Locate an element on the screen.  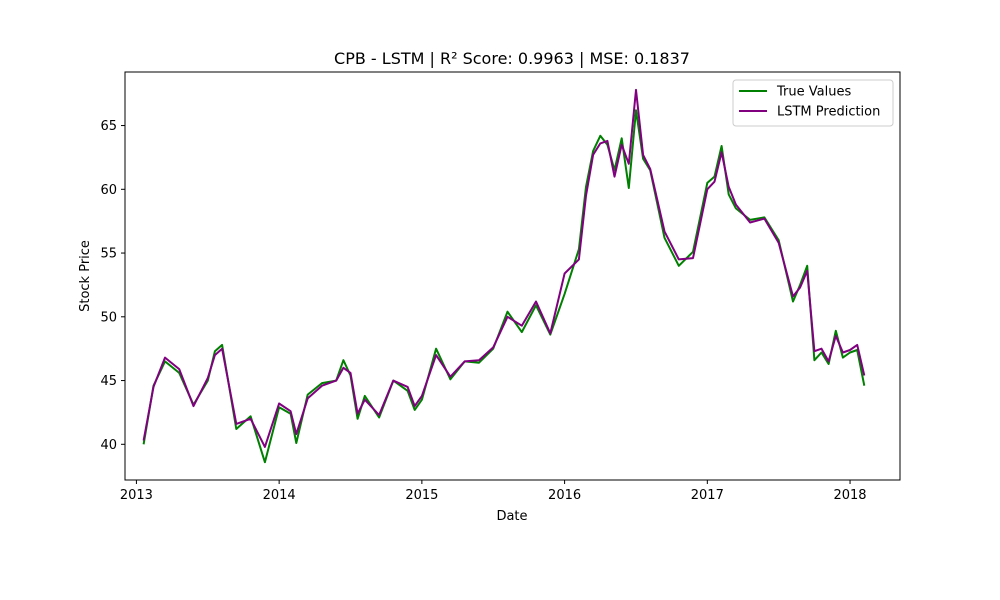
x-tick-label: 2018 is located at coordinates (849, 495).